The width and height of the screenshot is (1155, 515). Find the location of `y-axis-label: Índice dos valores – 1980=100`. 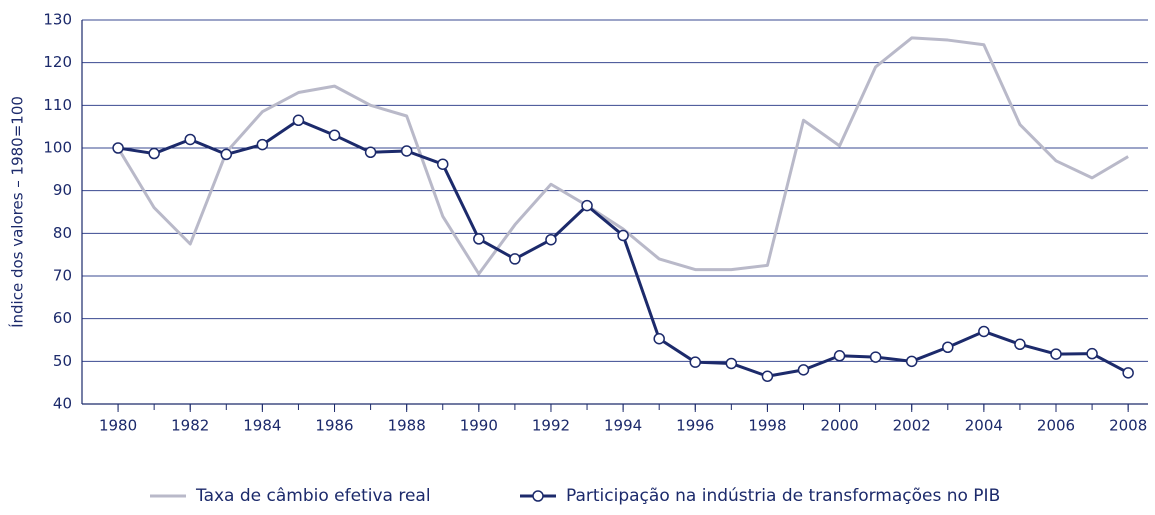

y-axis-label: Índice dos valores – 1980=100 is located at coordinates (17, 212).